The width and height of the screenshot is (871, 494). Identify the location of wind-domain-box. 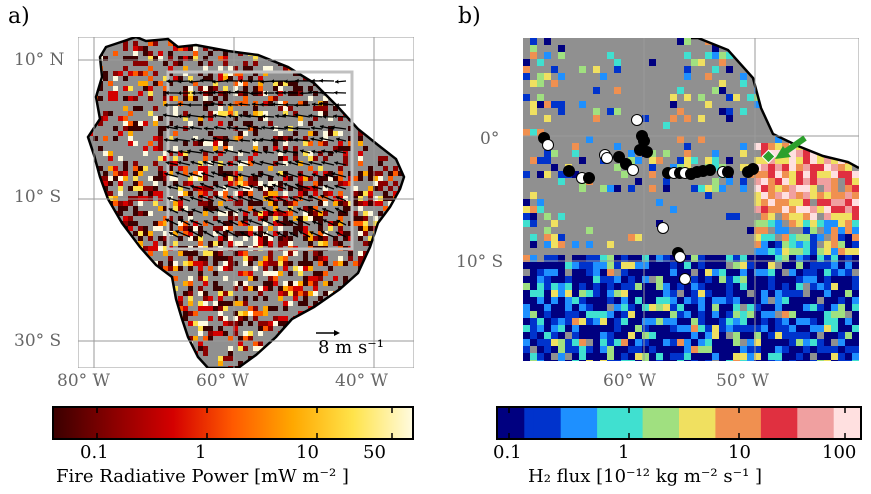
(260, 160).